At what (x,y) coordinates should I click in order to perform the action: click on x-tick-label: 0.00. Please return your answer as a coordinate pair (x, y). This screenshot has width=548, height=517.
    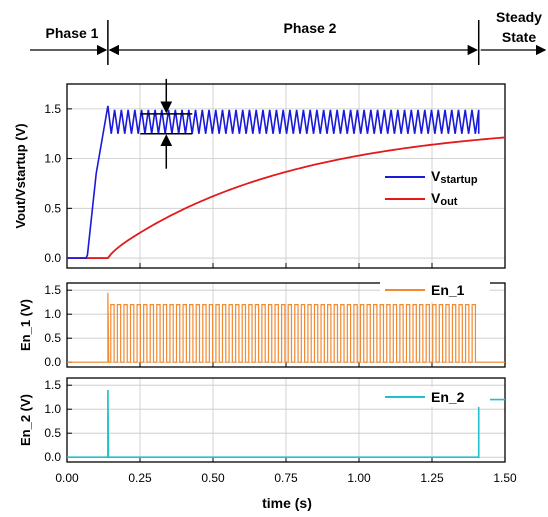
    Looking at the image, I should click on (67, 478).